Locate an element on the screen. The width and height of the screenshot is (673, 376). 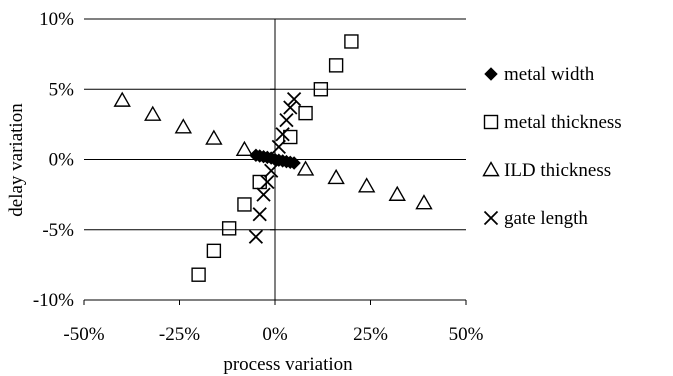
point-s3-2-stroke-b is located at coordinates (263, 194).